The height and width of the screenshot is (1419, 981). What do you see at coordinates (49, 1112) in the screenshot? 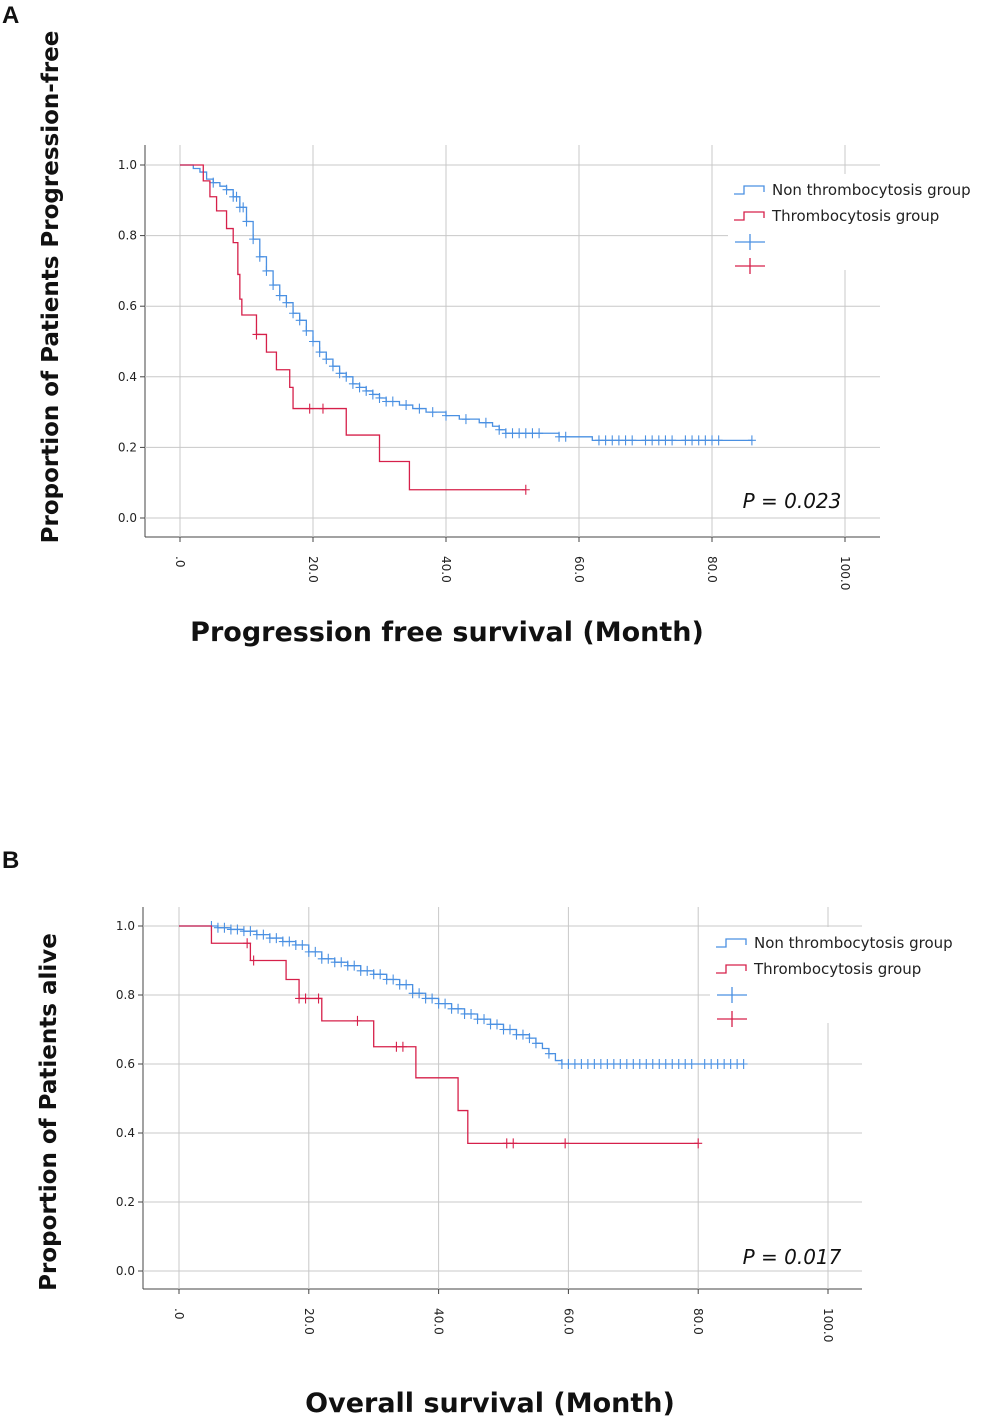
I see `y-axis-label: Proportion of Patients alive` at bounding box center [49, 1112].